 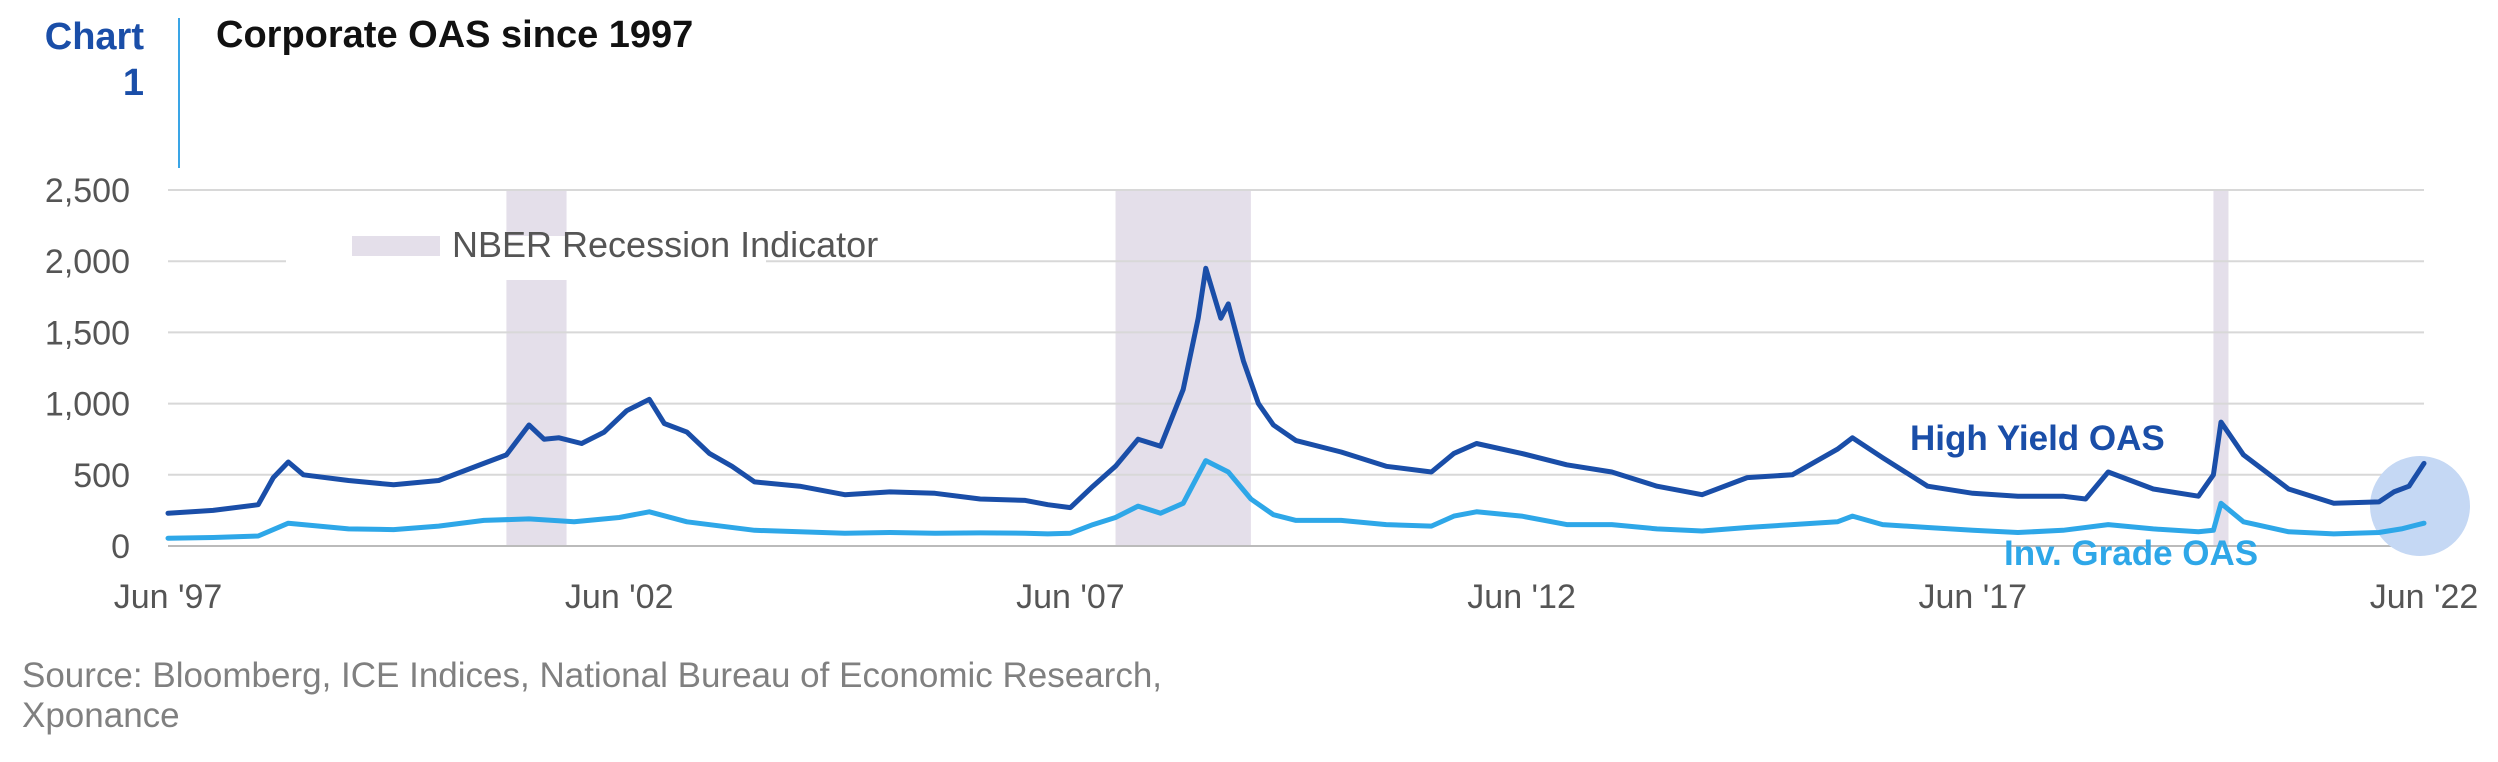 I want to click on series-label-high-yield: High Yield OAS, so click(x=2037, y=438).